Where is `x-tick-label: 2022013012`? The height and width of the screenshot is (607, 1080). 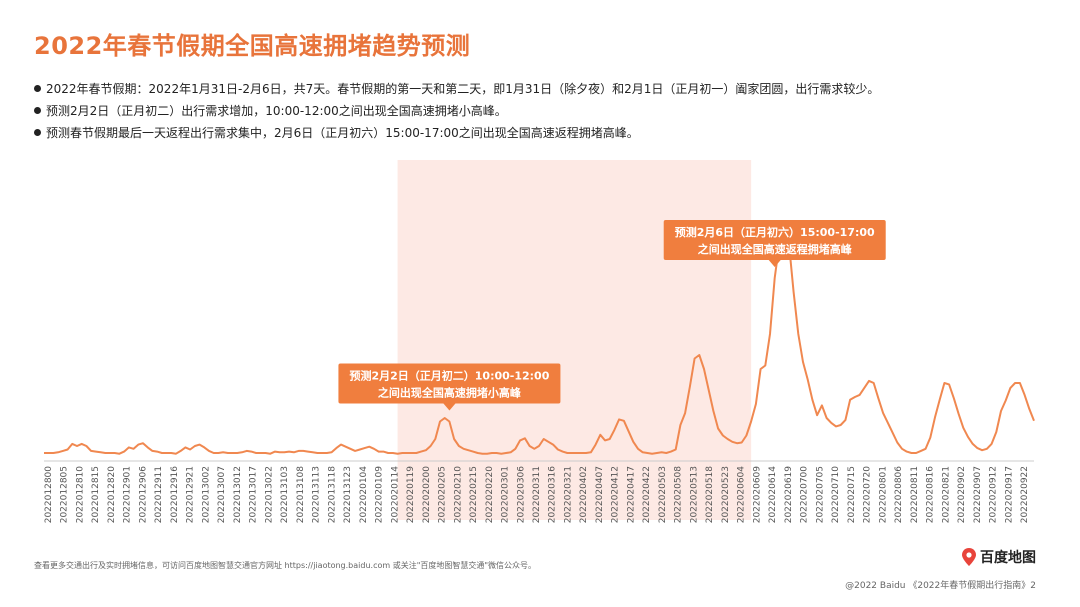
x-tick-label: 2022013012 is located at coordinates (238, 494).